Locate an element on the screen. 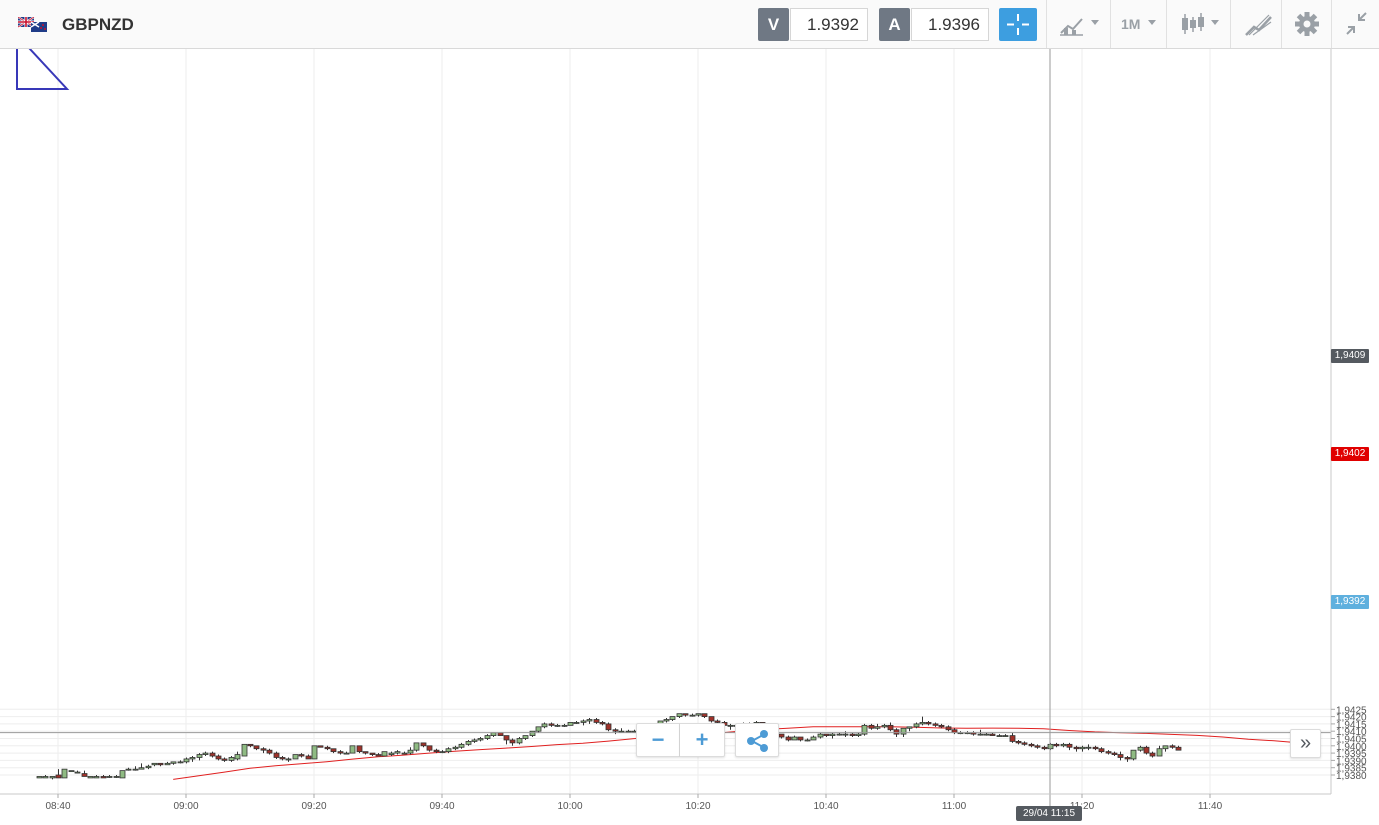 The height and width of the screenshot is (825, 1379). scroll-to-latest-button: » is located at coordinates (1305, 743).